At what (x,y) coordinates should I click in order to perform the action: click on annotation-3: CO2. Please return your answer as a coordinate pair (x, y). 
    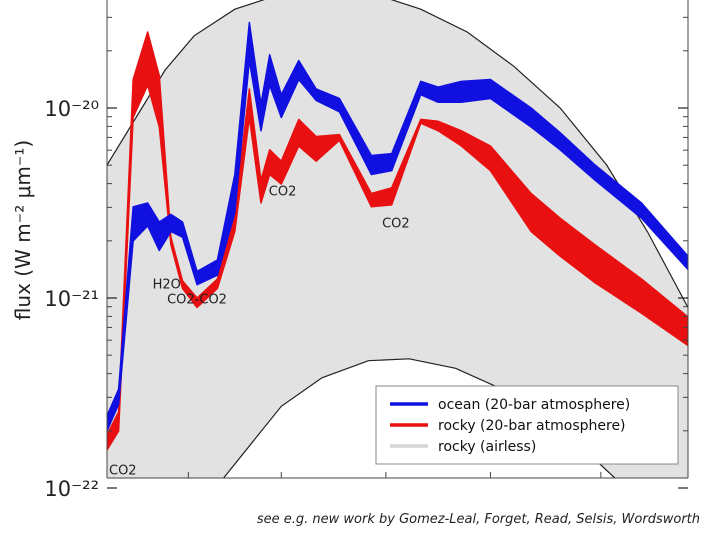
    Looking at the image, I should click on (283, 191).